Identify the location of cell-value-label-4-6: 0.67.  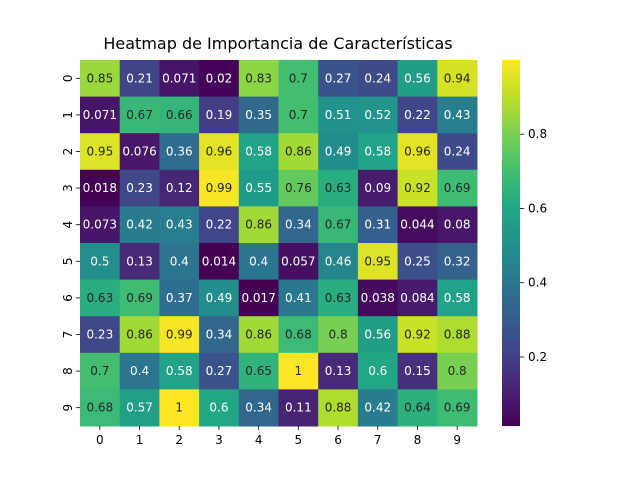
(338, 225).